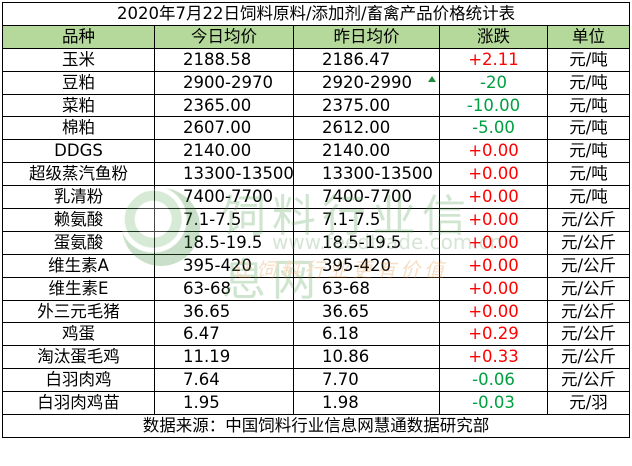 This screenshot has width=632, height=466. Describe the element at coordinates (78, 311) in the screenshot. I see `cell-name: 外三元毛猪` at that location.